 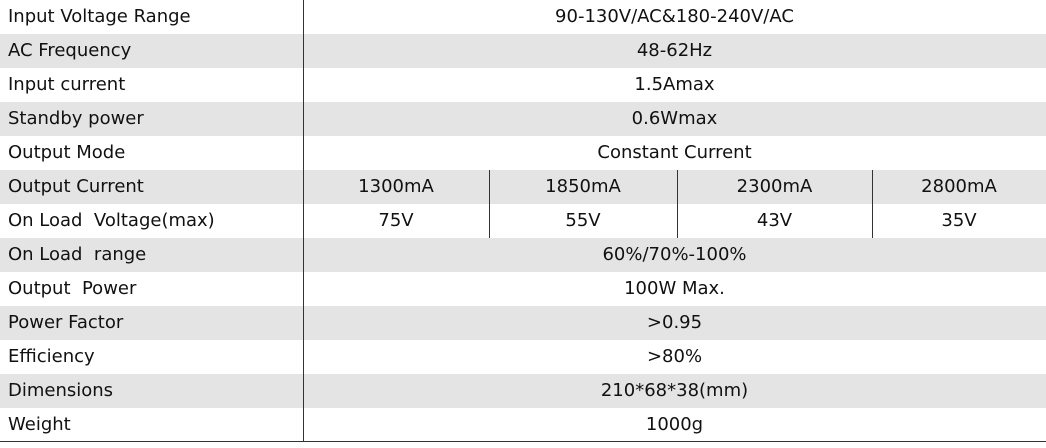 I want to click on row-value: Constant Current, so click(x=674, y=152).